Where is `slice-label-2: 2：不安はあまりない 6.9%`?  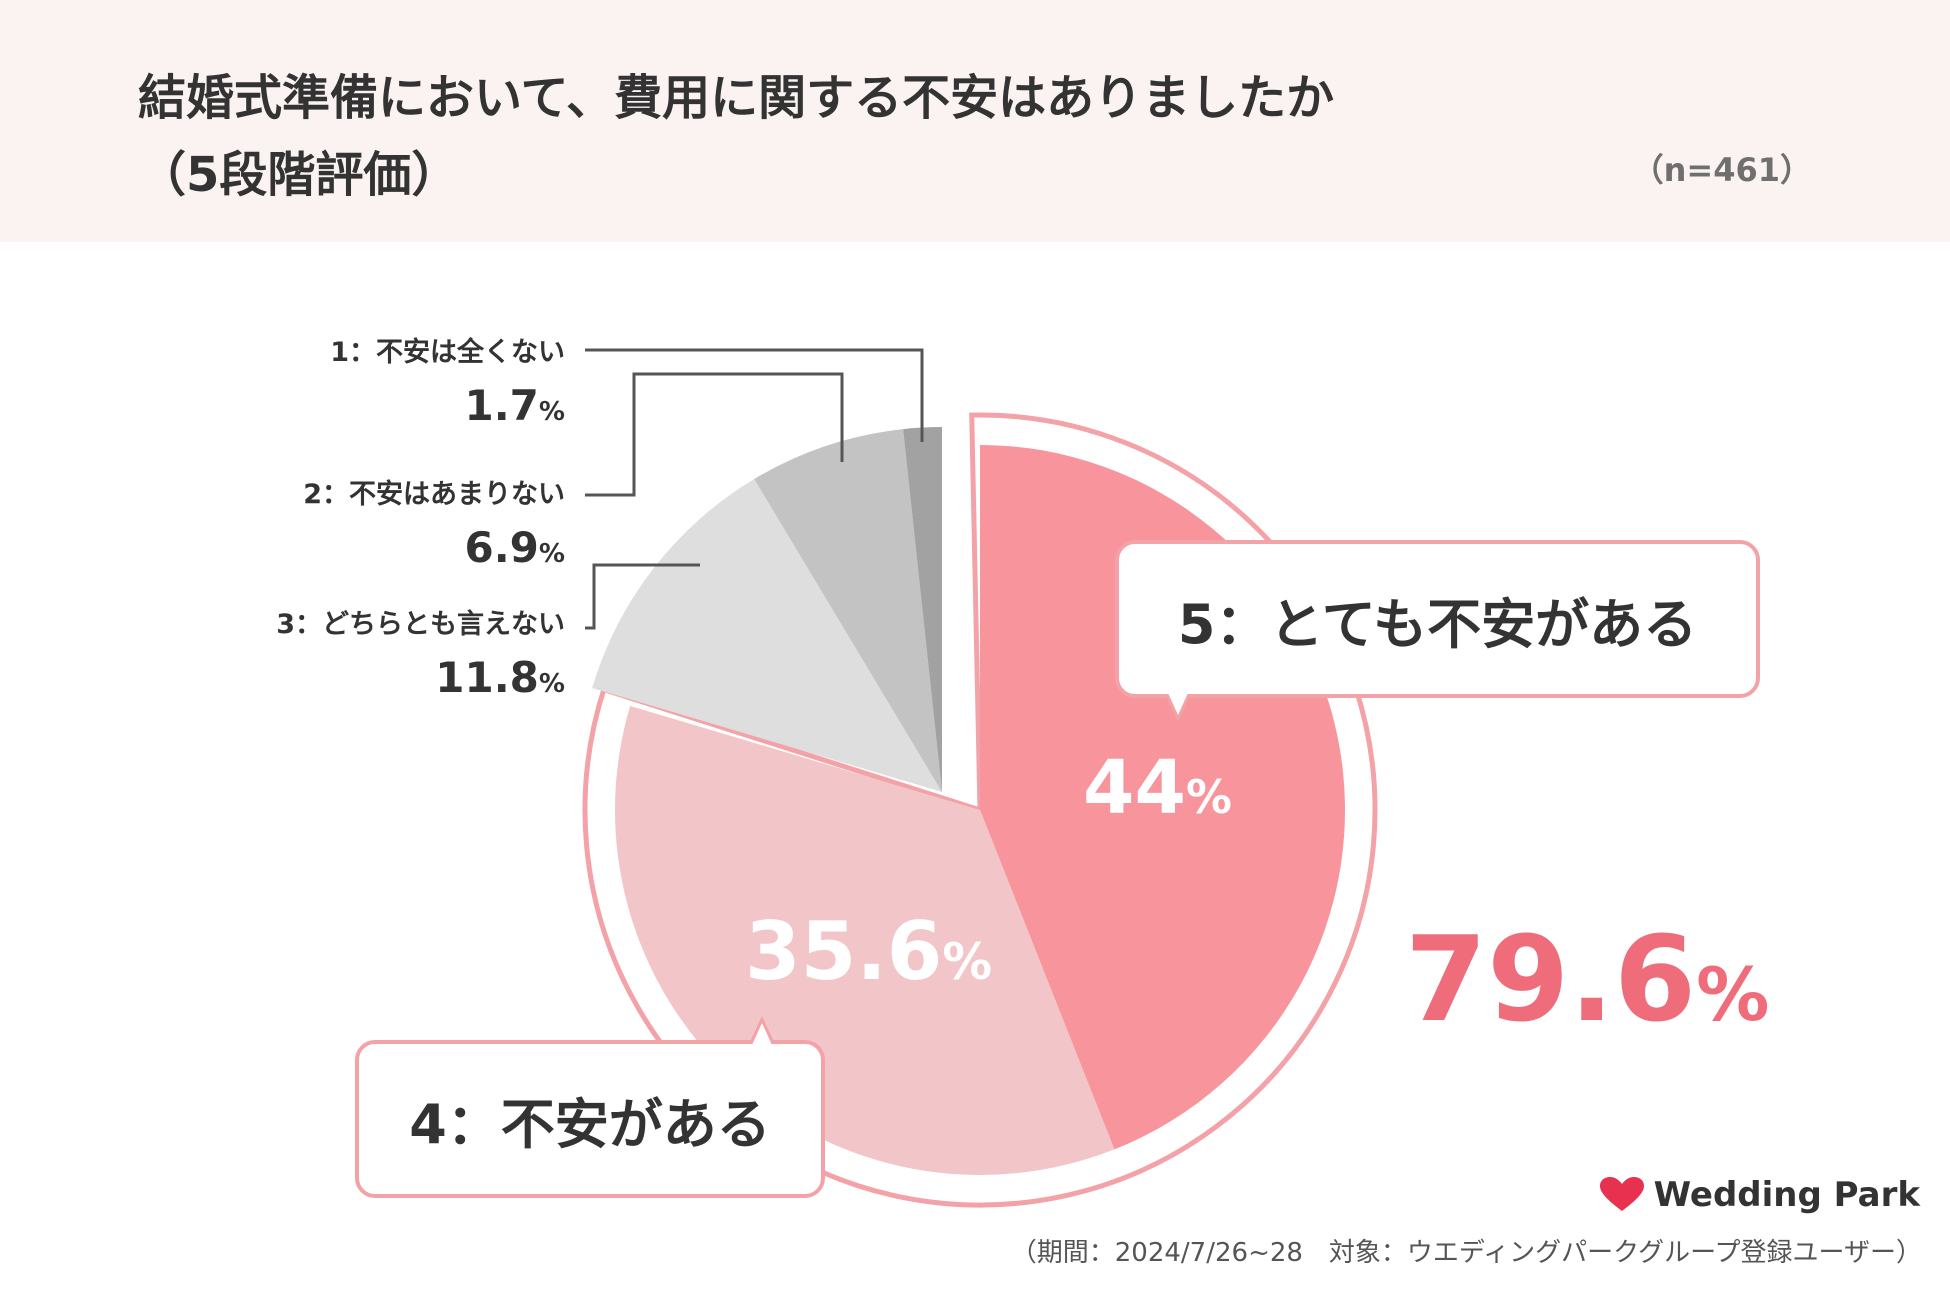 slice-label-2: 2：不安はあまりない 6.9% is located at coordinates (434, 530).